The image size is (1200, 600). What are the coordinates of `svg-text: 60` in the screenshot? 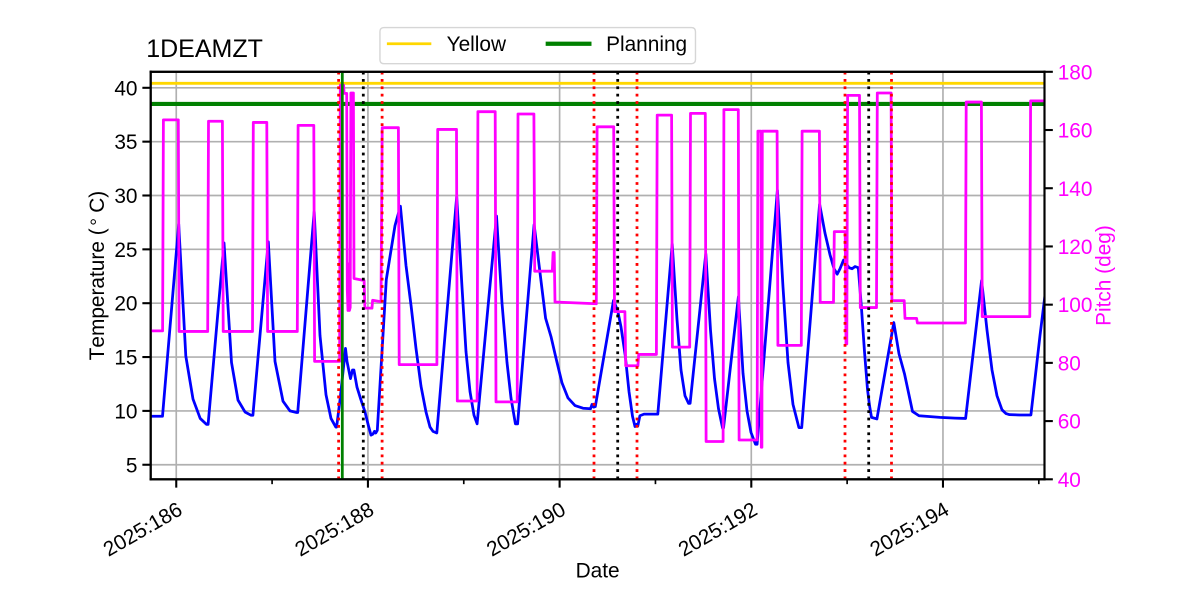 It's located at (1069, 422).